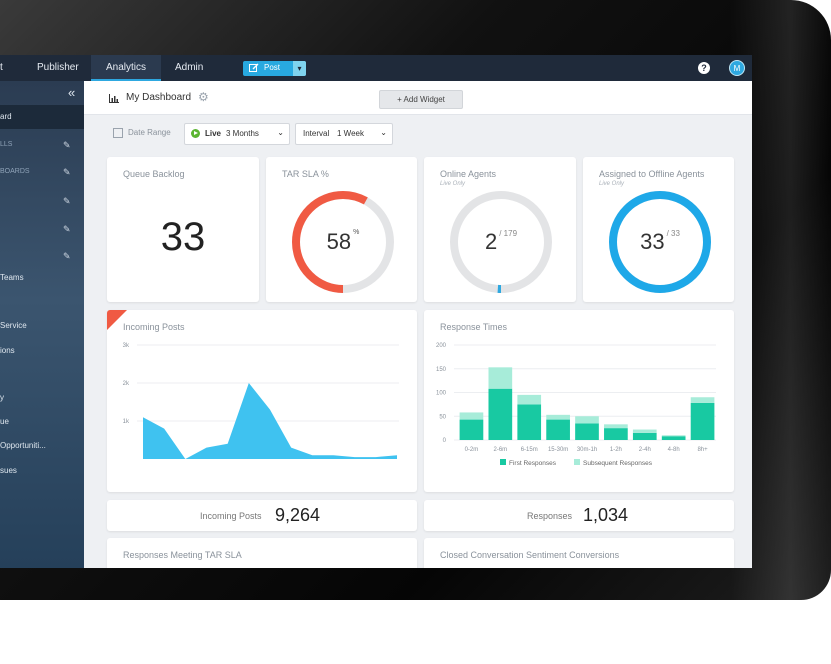  I want to click on bar-chart-icon, so click(114, 98).